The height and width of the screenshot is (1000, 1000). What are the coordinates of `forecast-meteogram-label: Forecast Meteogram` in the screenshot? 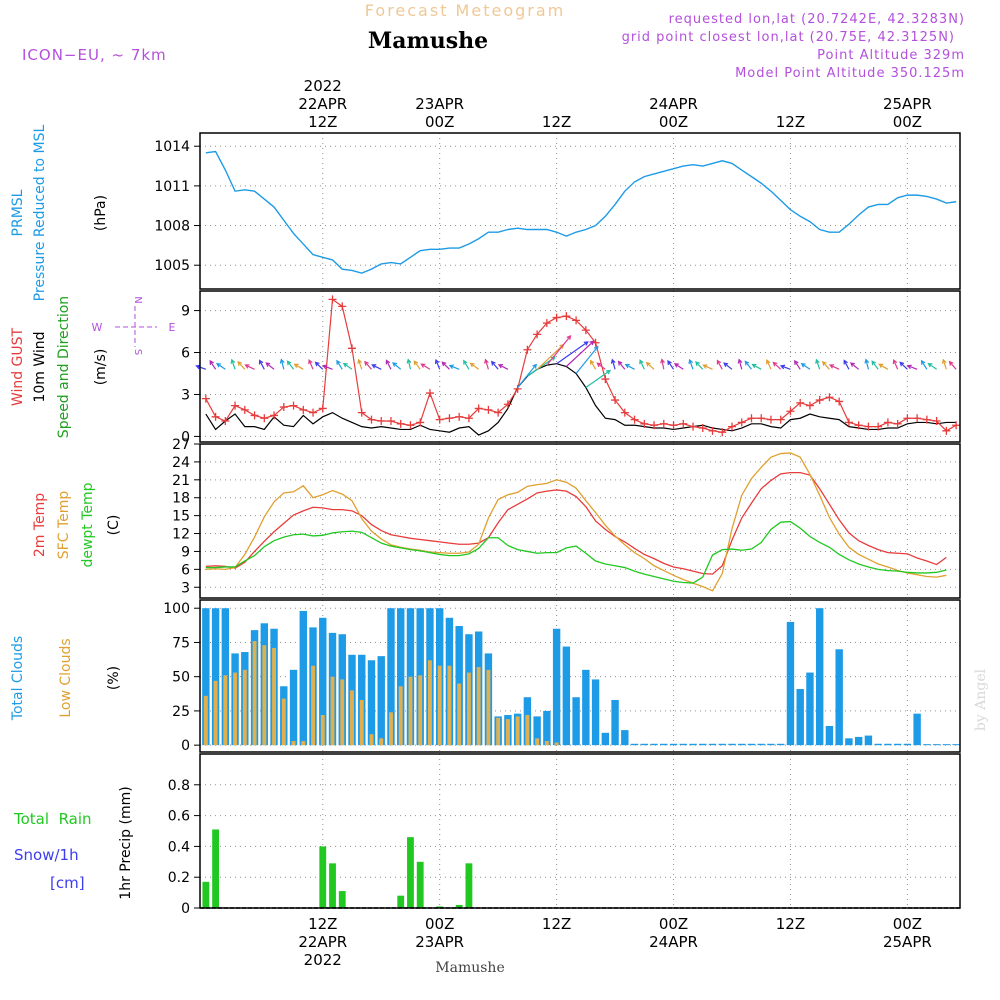 It's located at (465, 10).